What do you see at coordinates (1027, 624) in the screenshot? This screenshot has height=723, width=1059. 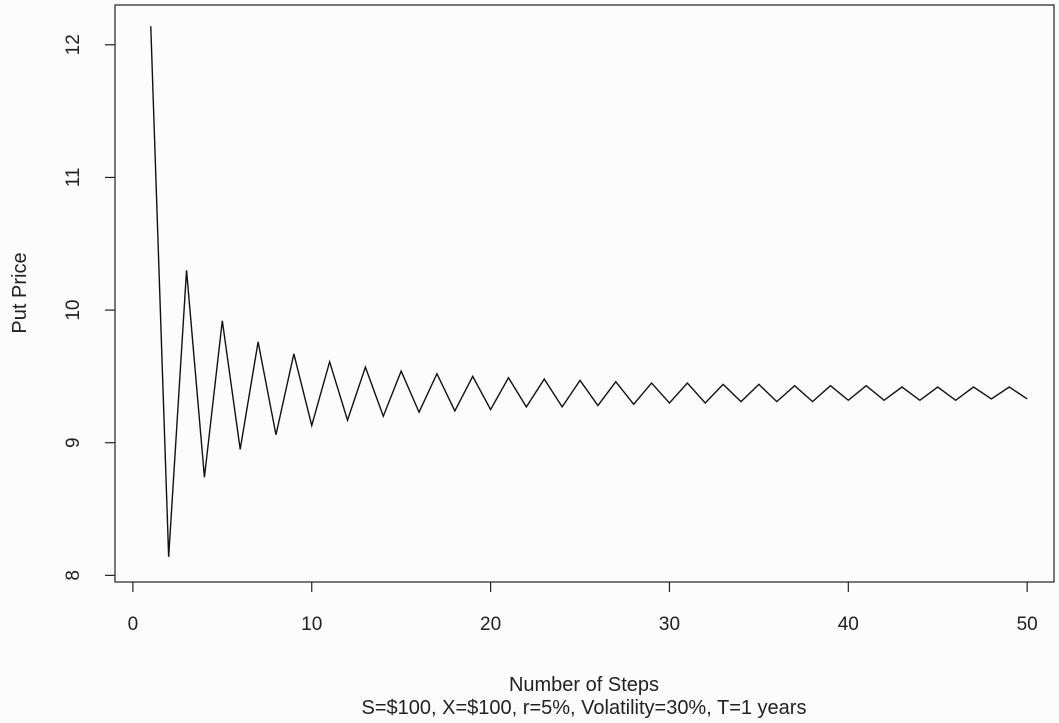 I see `x-tick-label: 50` at bounding box center [1027, 624].